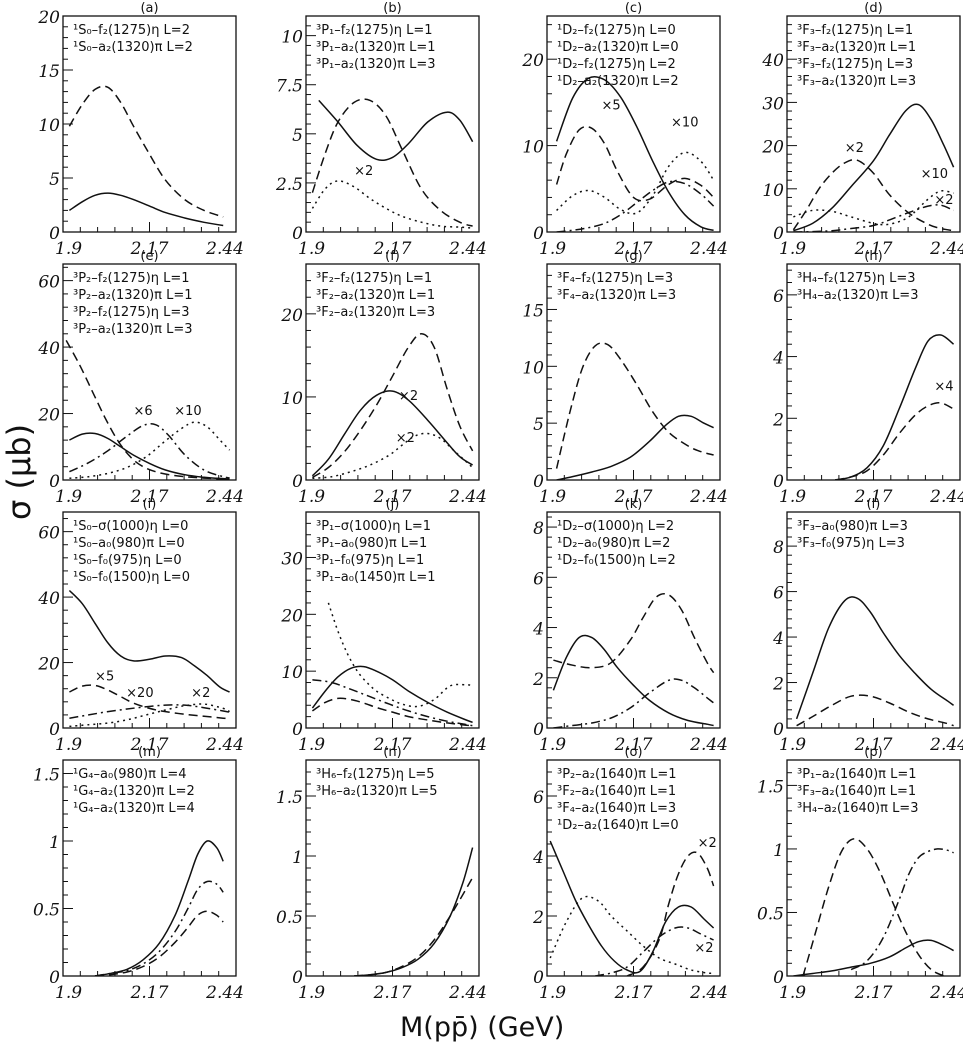  Describe the element at coordinates (133, 295) in the screenshot. I see `legend-entry: ³P₂–a₂(1320)π L=1` at that location.